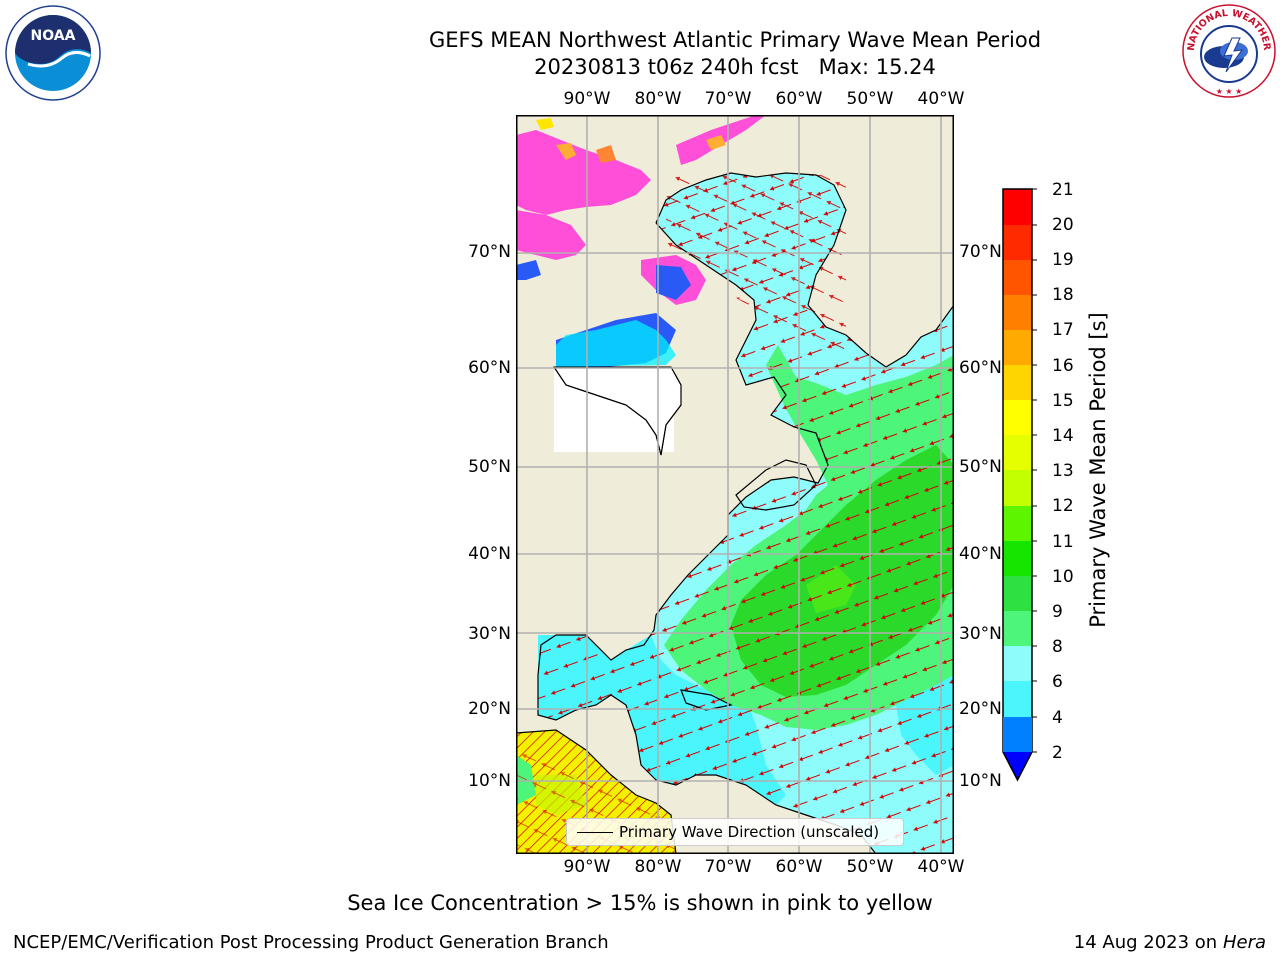  What do you see at coordinates (980, 781) in the screenshot?
I see `lat-label-right: 10°N` at bounding box center [980, 781].